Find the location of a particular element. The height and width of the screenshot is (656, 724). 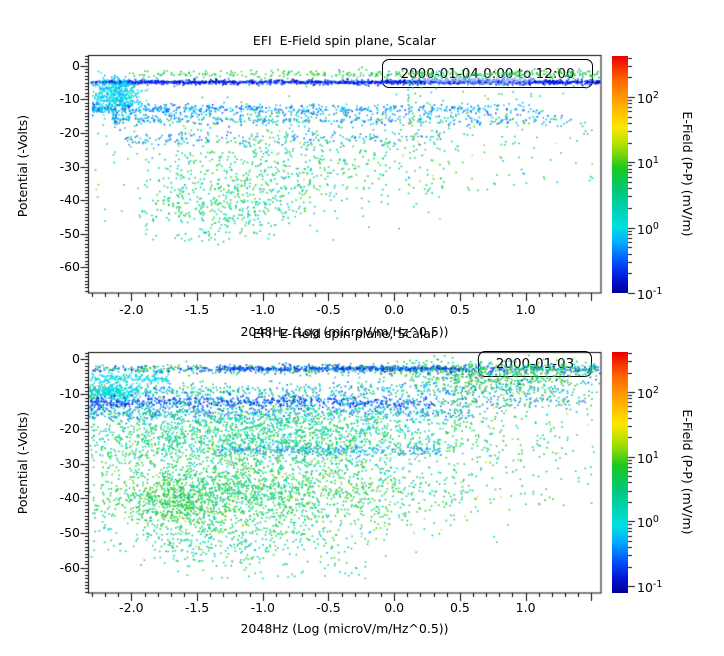

plot2-colorbar-tick-label: 10⁻¹ is located at coordinates (650, 587).